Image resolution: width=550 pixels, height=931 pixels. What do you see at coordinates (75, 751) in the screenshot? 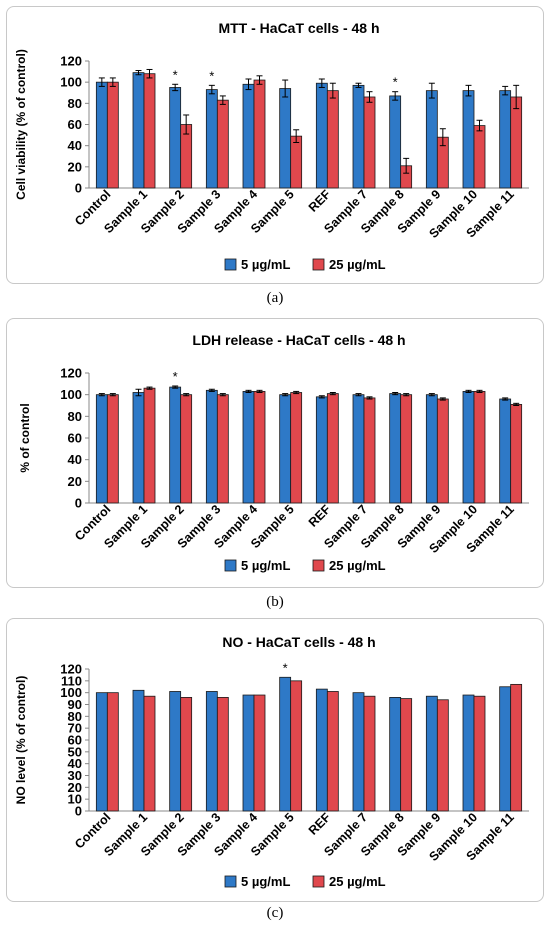
I see `y-tick-label: 50` at bounding box center [75, 751].